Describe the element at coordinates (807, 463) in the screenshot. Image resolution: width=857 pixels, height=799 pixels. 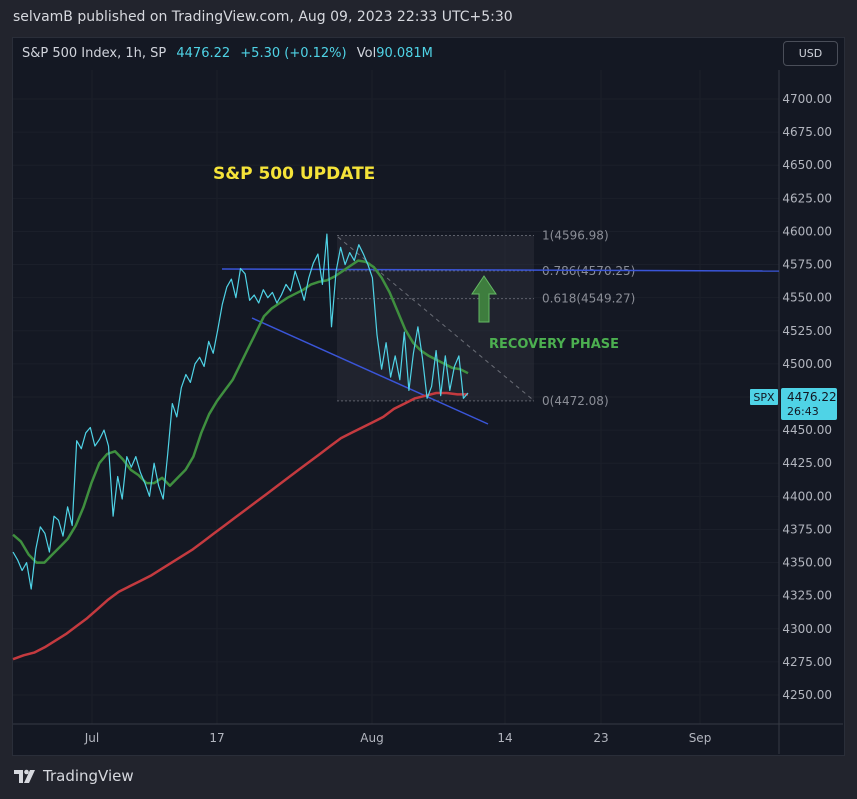
I see `y-tick-label: 4425.00` at that location.